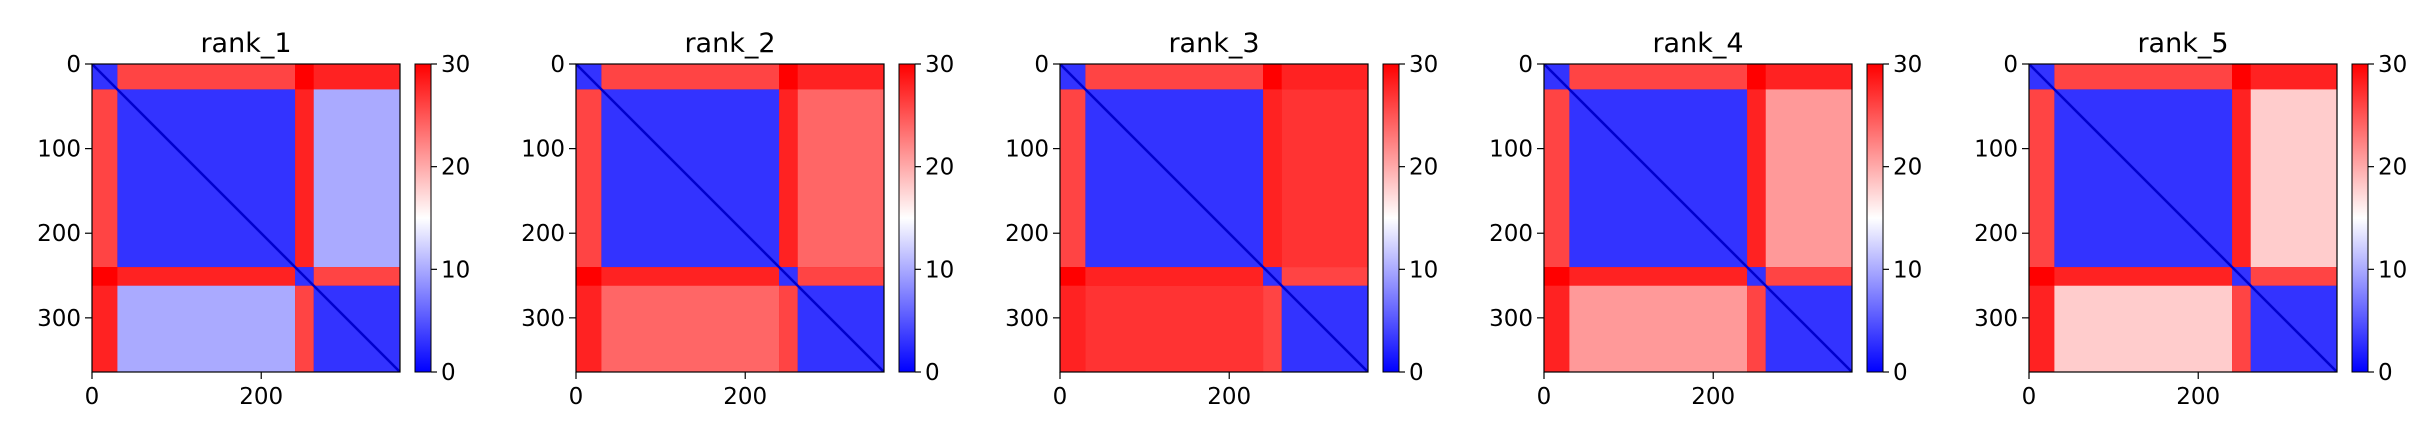 This screenshot has width=2435, height=438. What do you see at coordinates (729, 43) in the screenshot?
I see `panel-title: rank_2` at bounding box center [729, 43].